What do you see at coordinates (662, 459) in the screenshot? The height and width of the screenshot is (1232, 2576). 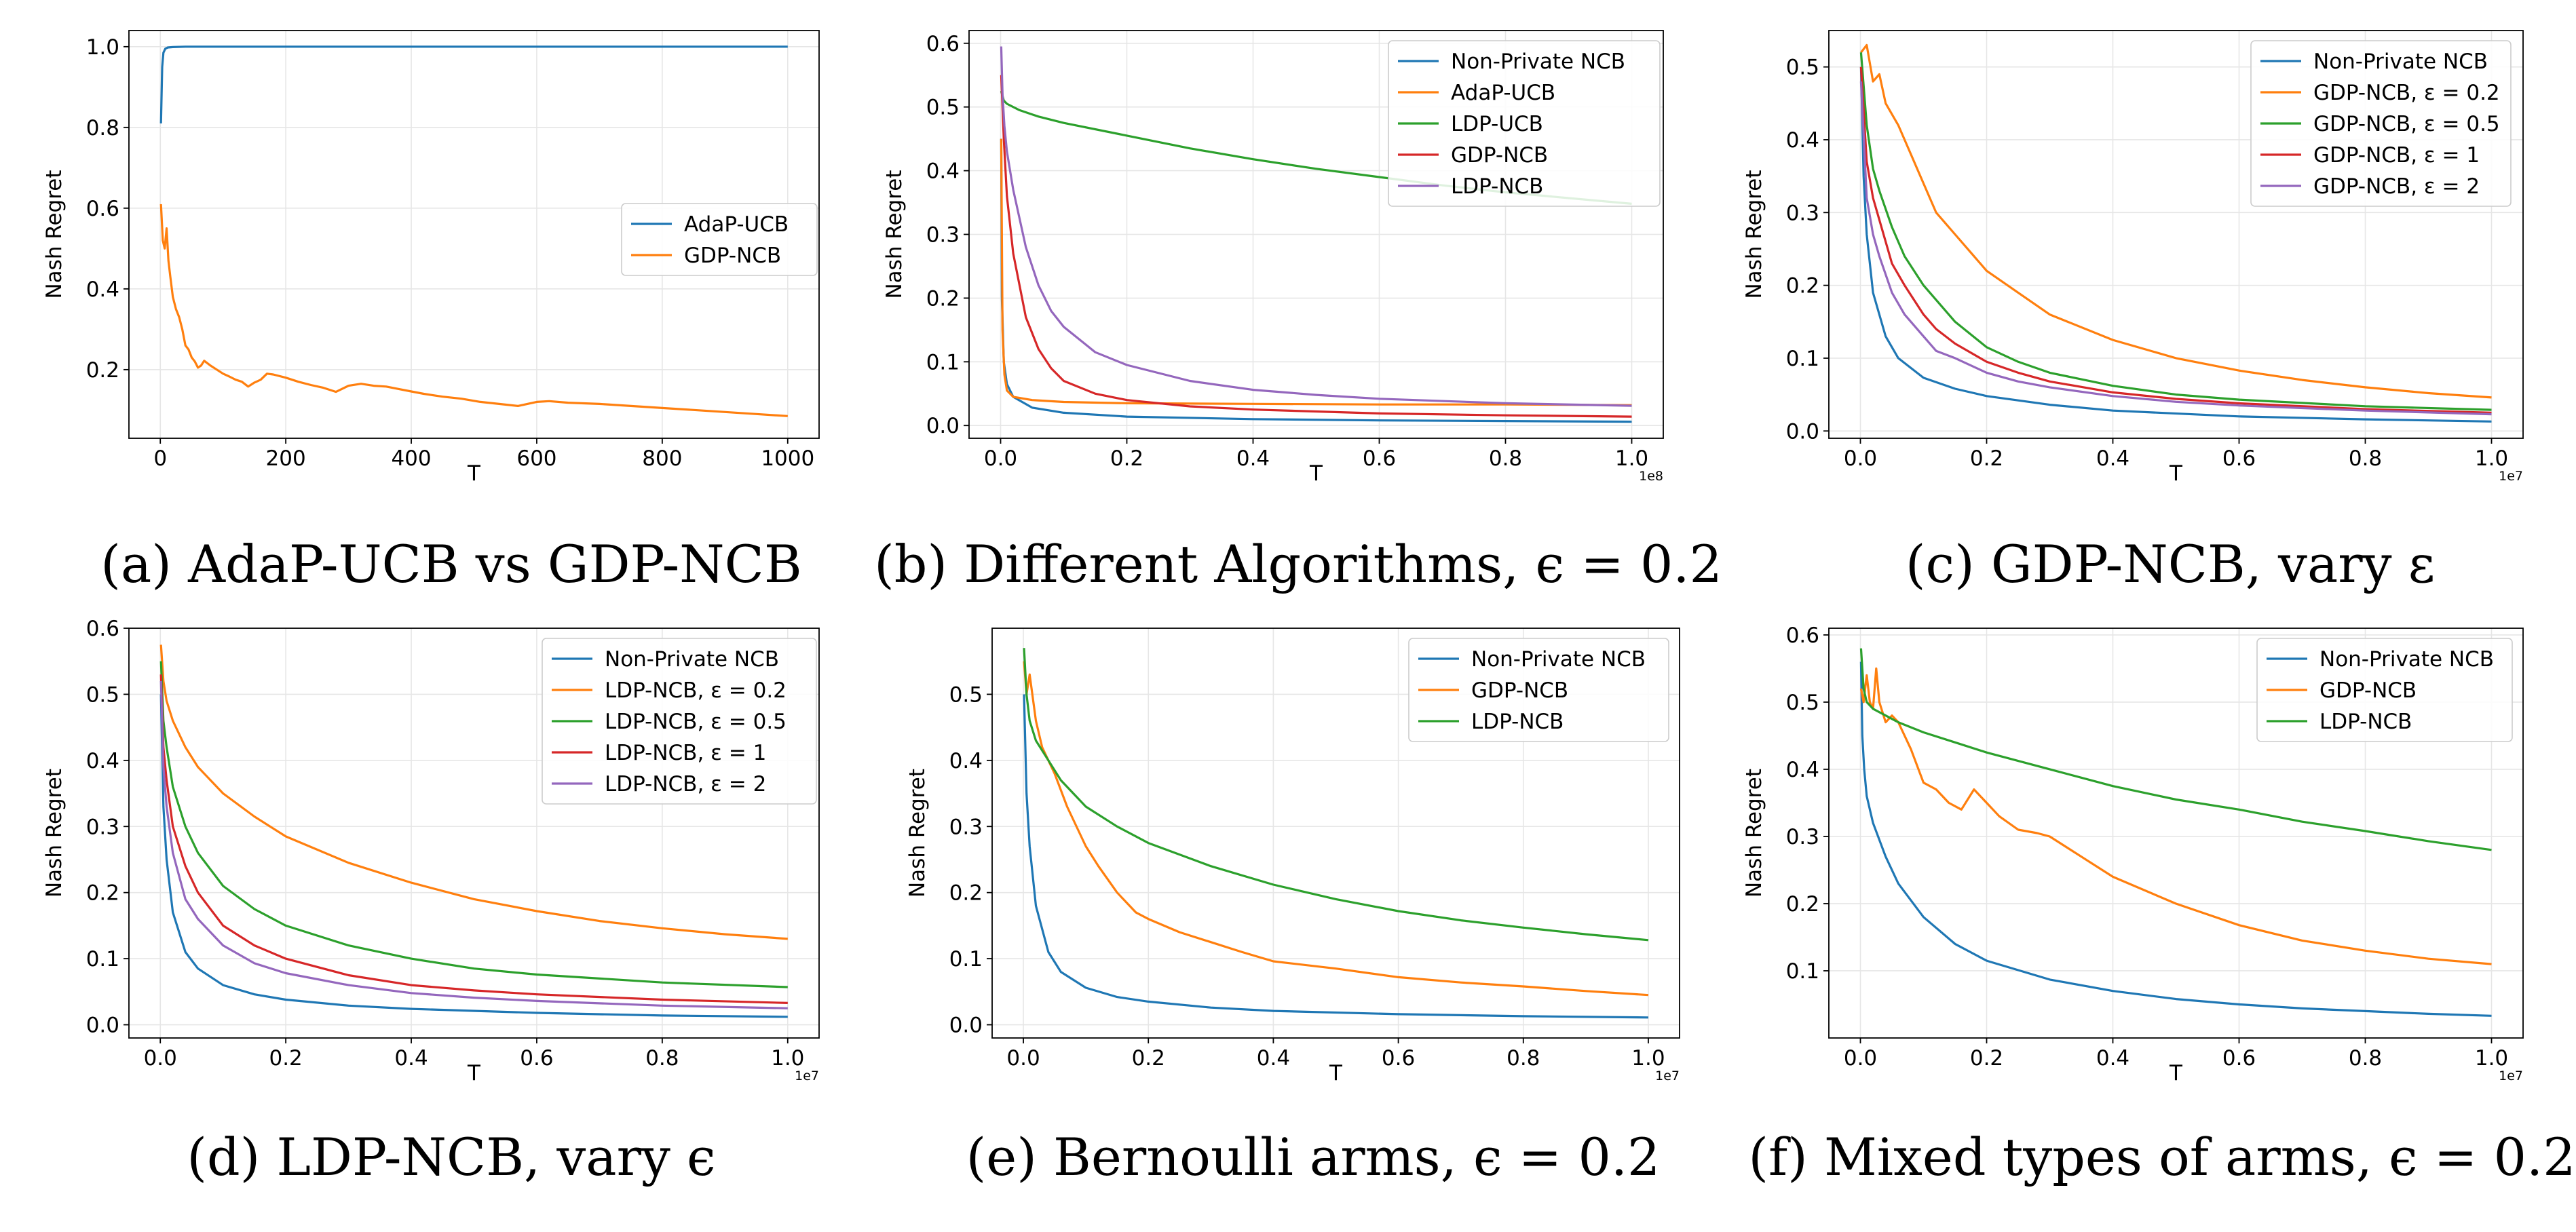 I see `x-tick-label: 800` at bounding box center [662, 459].